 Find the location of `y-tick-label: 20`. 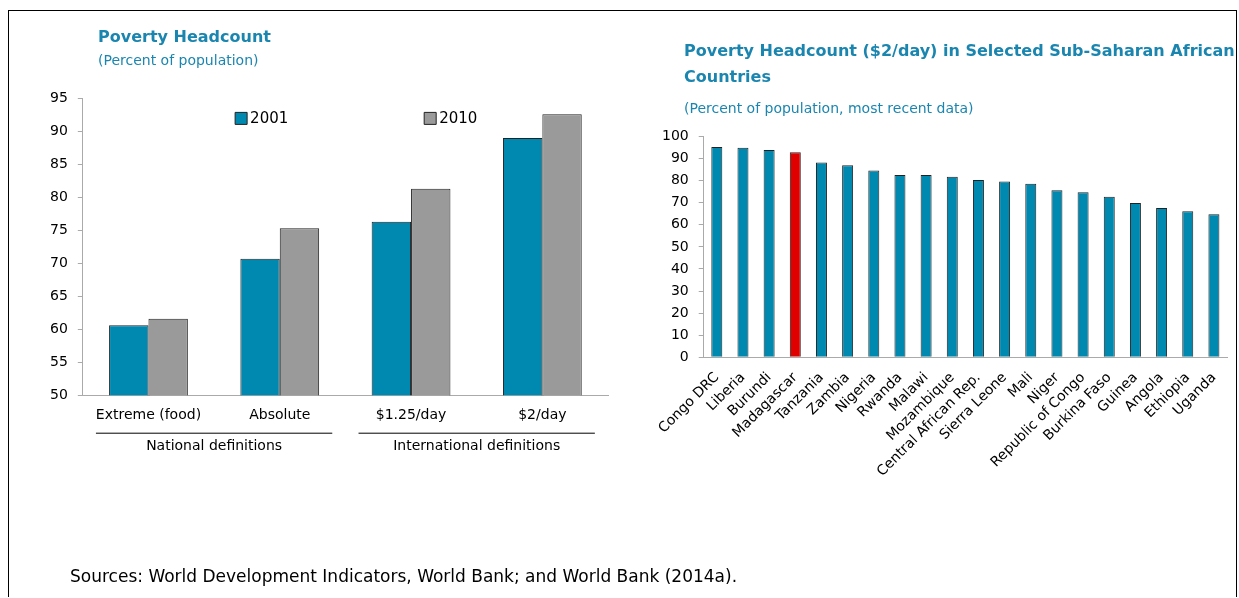

y-tick-label: 20 is located at coordinates (679, 311).